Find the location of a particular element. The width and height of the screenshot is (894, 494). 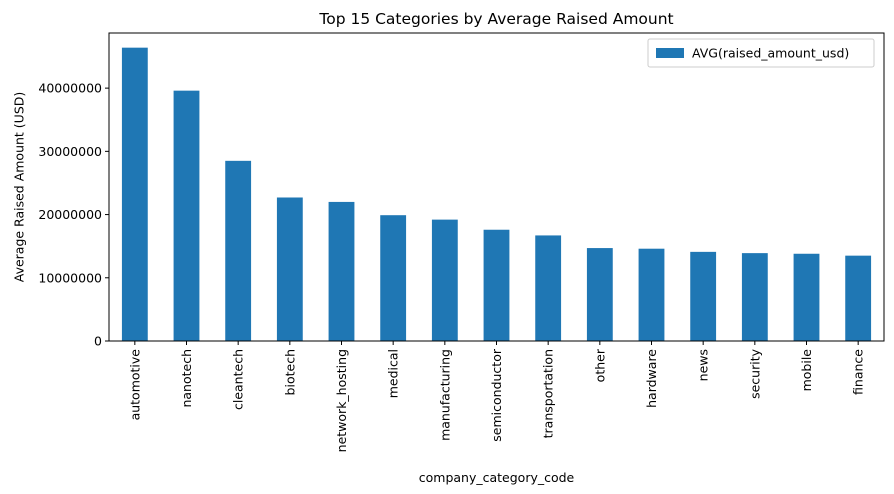

x-tick-label: security is located at coordinates (754, 373).